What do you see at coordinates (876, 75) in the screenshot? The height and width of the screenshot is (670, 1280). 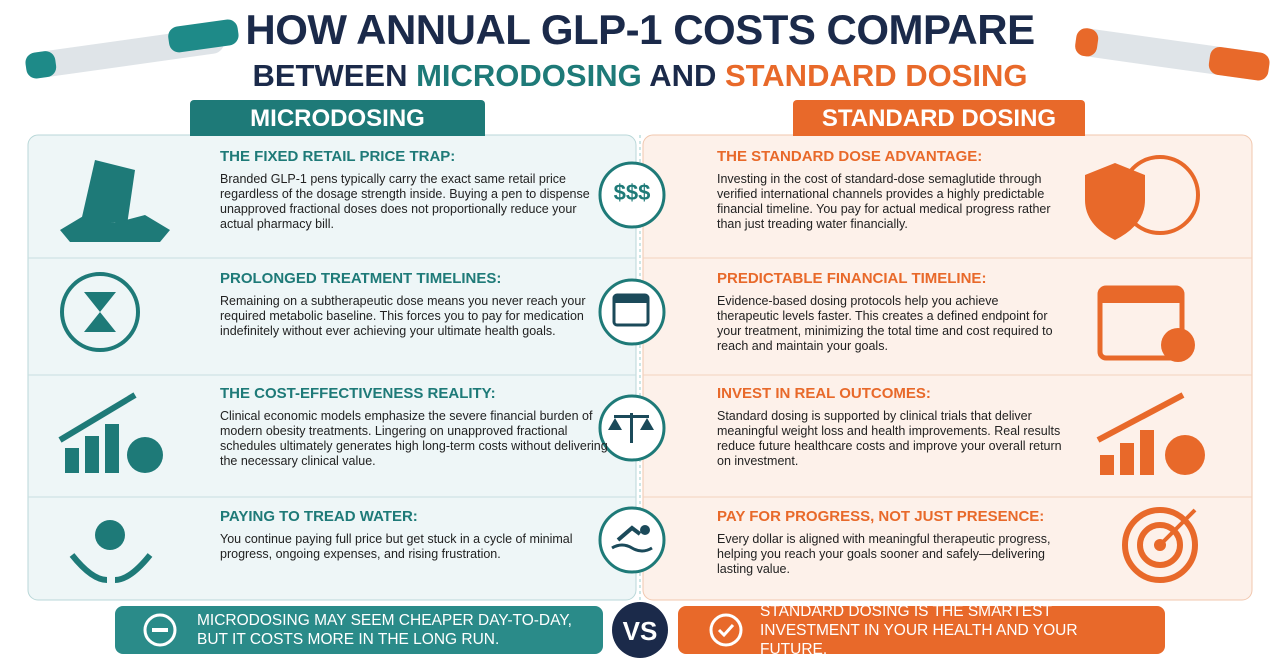 I see `subtitle-right: STANDARD DOSING` at bounding box center [876, 75].